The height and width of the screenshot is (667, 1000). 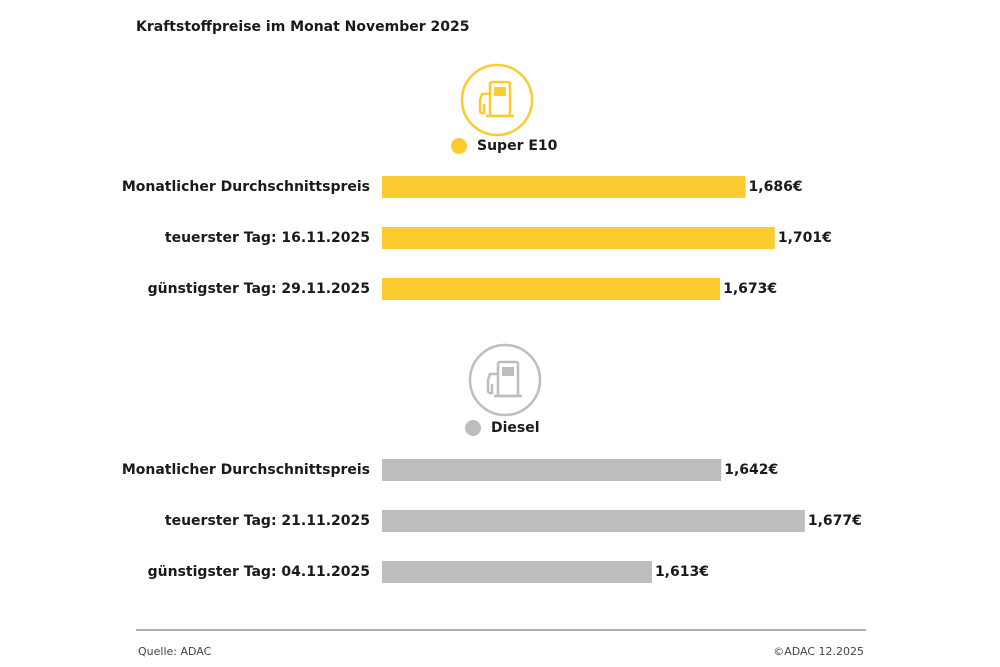 I want to click on category-label: günstigster Tag: 04.11.2025, so click(x=259, y=572).